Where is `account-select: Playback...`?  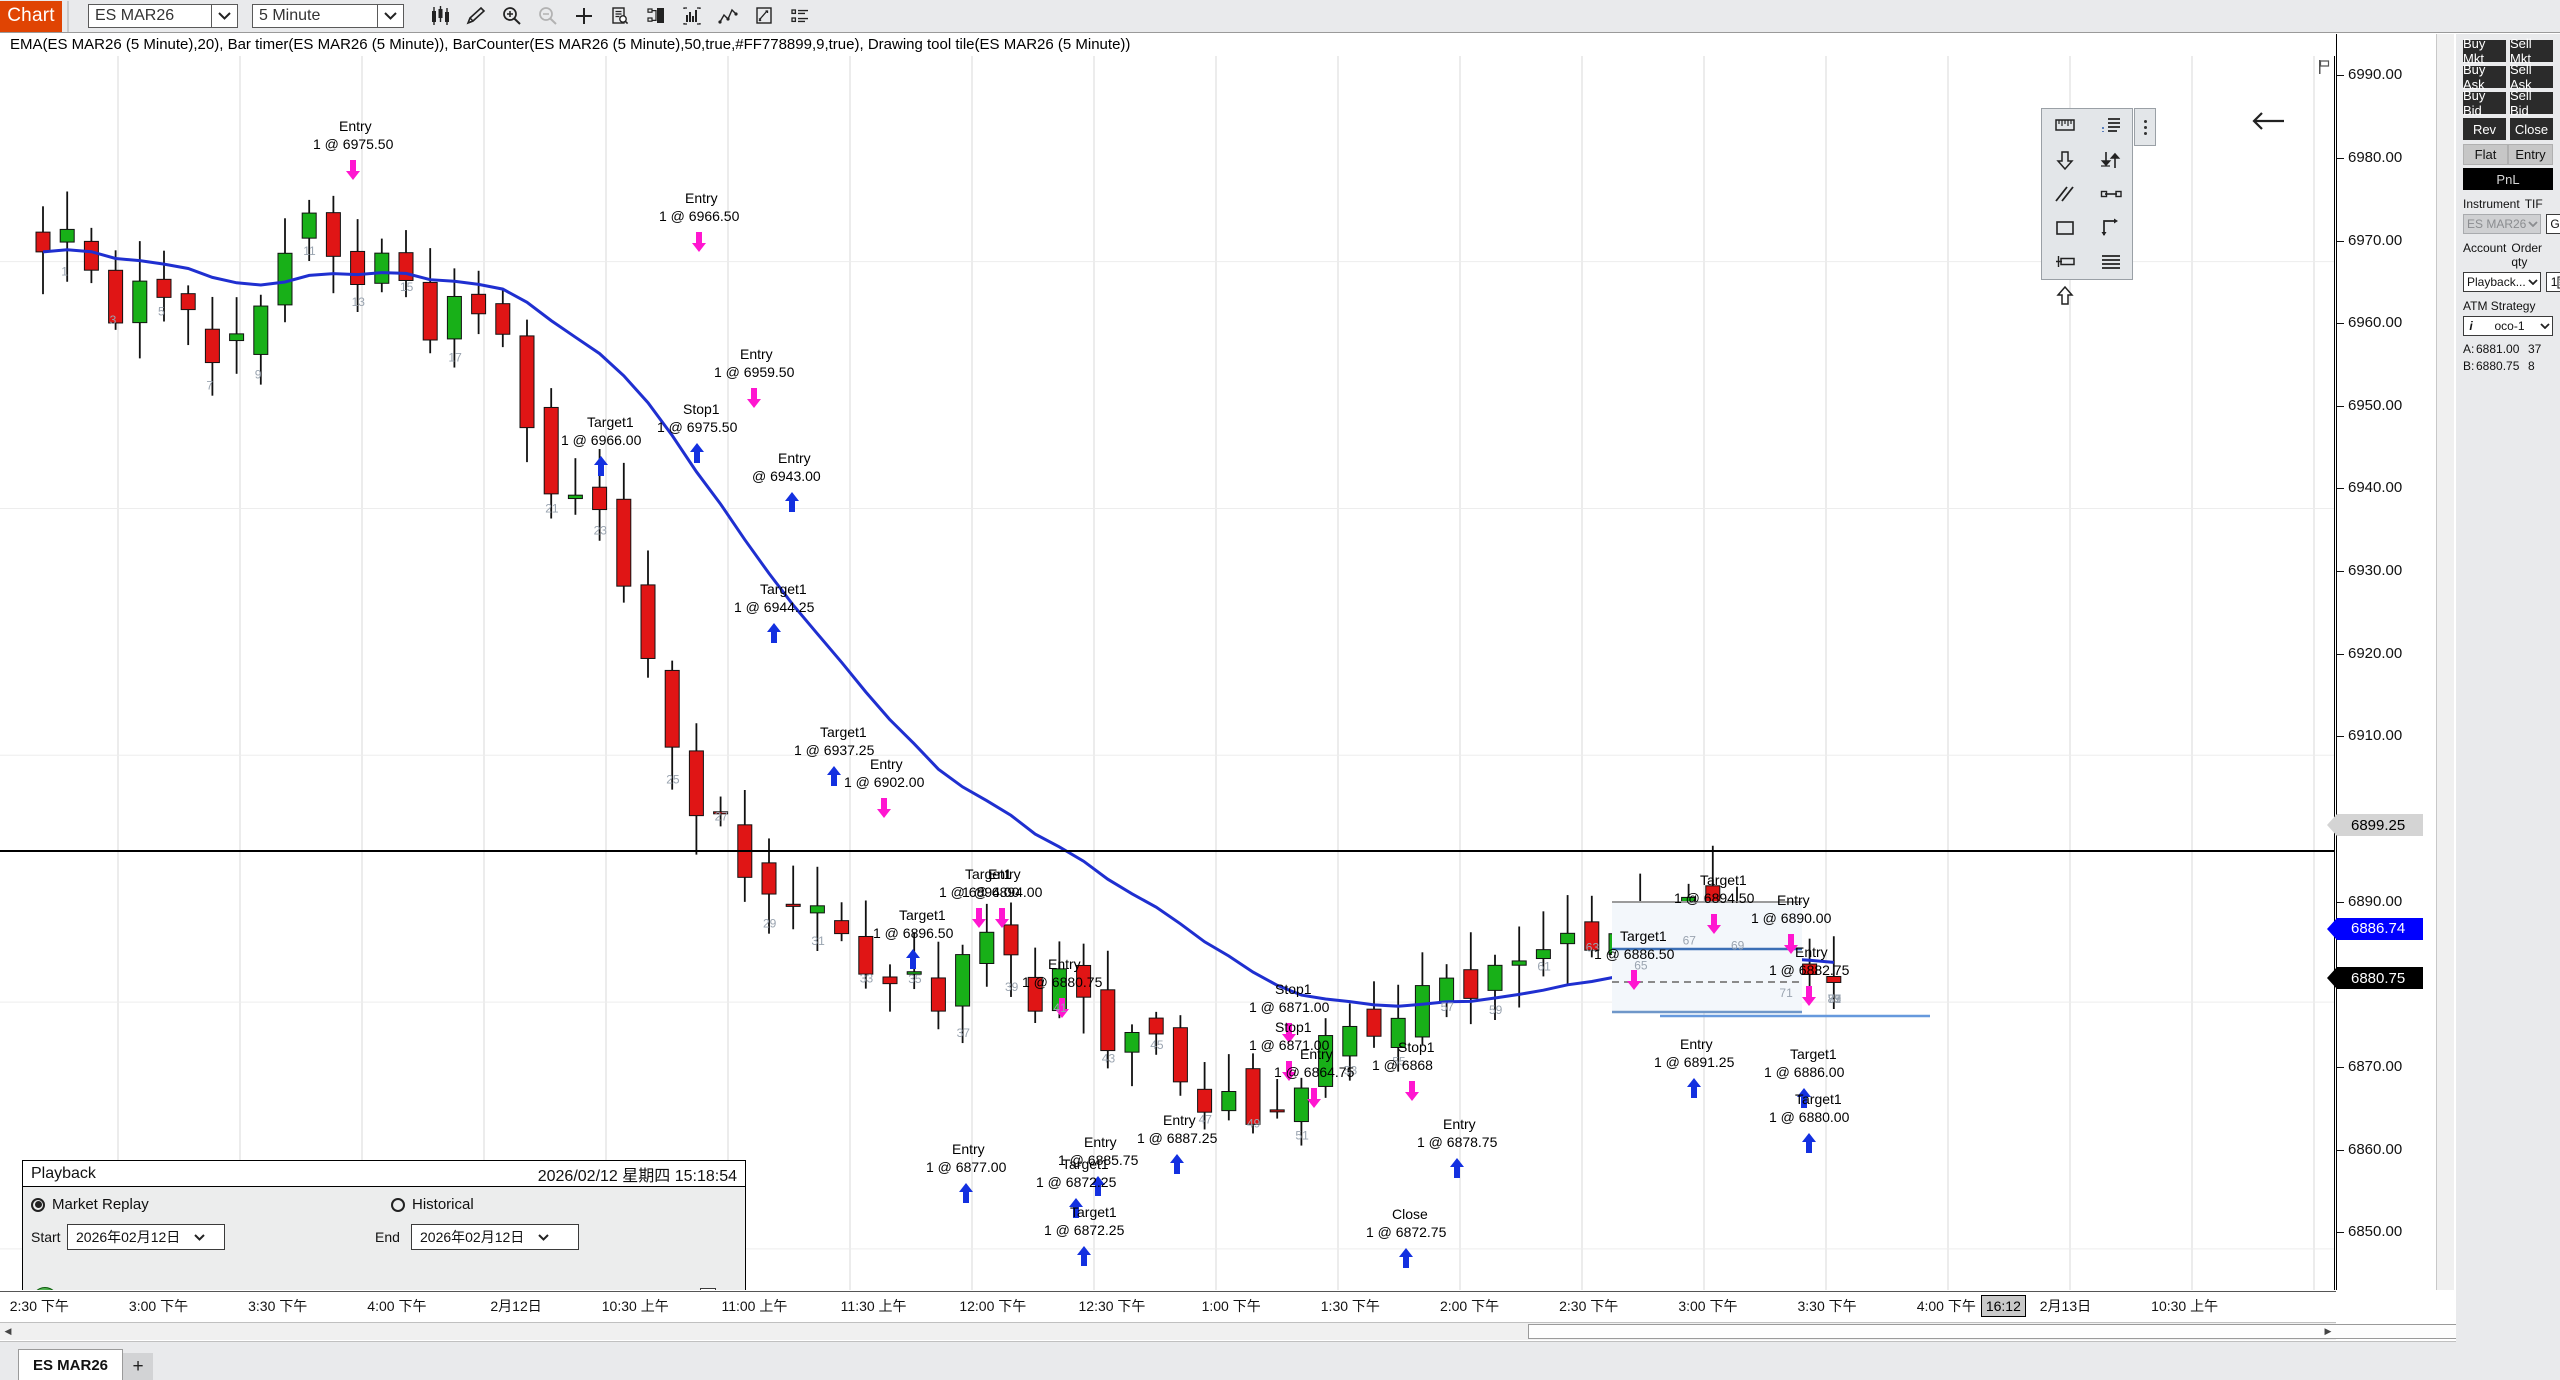 account-select: Playback... is located at coordinates (2502, 282).